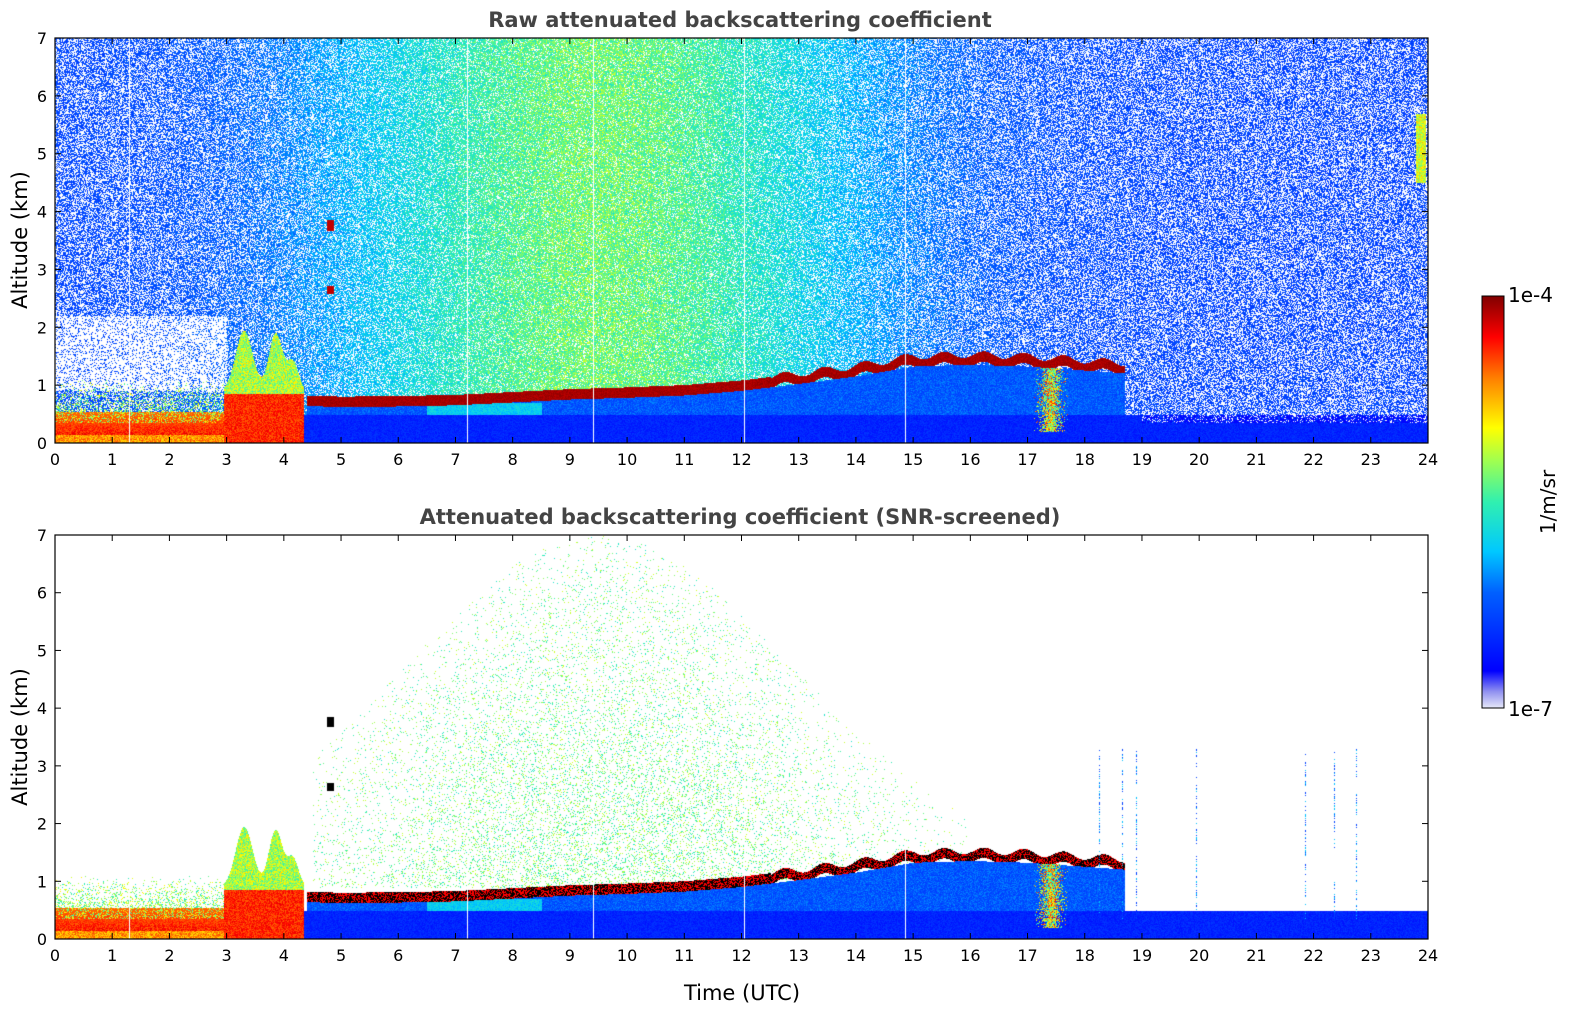 The width and height of the screenshot is (1595, 1024). I want to click on colorbar-min-label: 1e-7, so click(1530, 709).